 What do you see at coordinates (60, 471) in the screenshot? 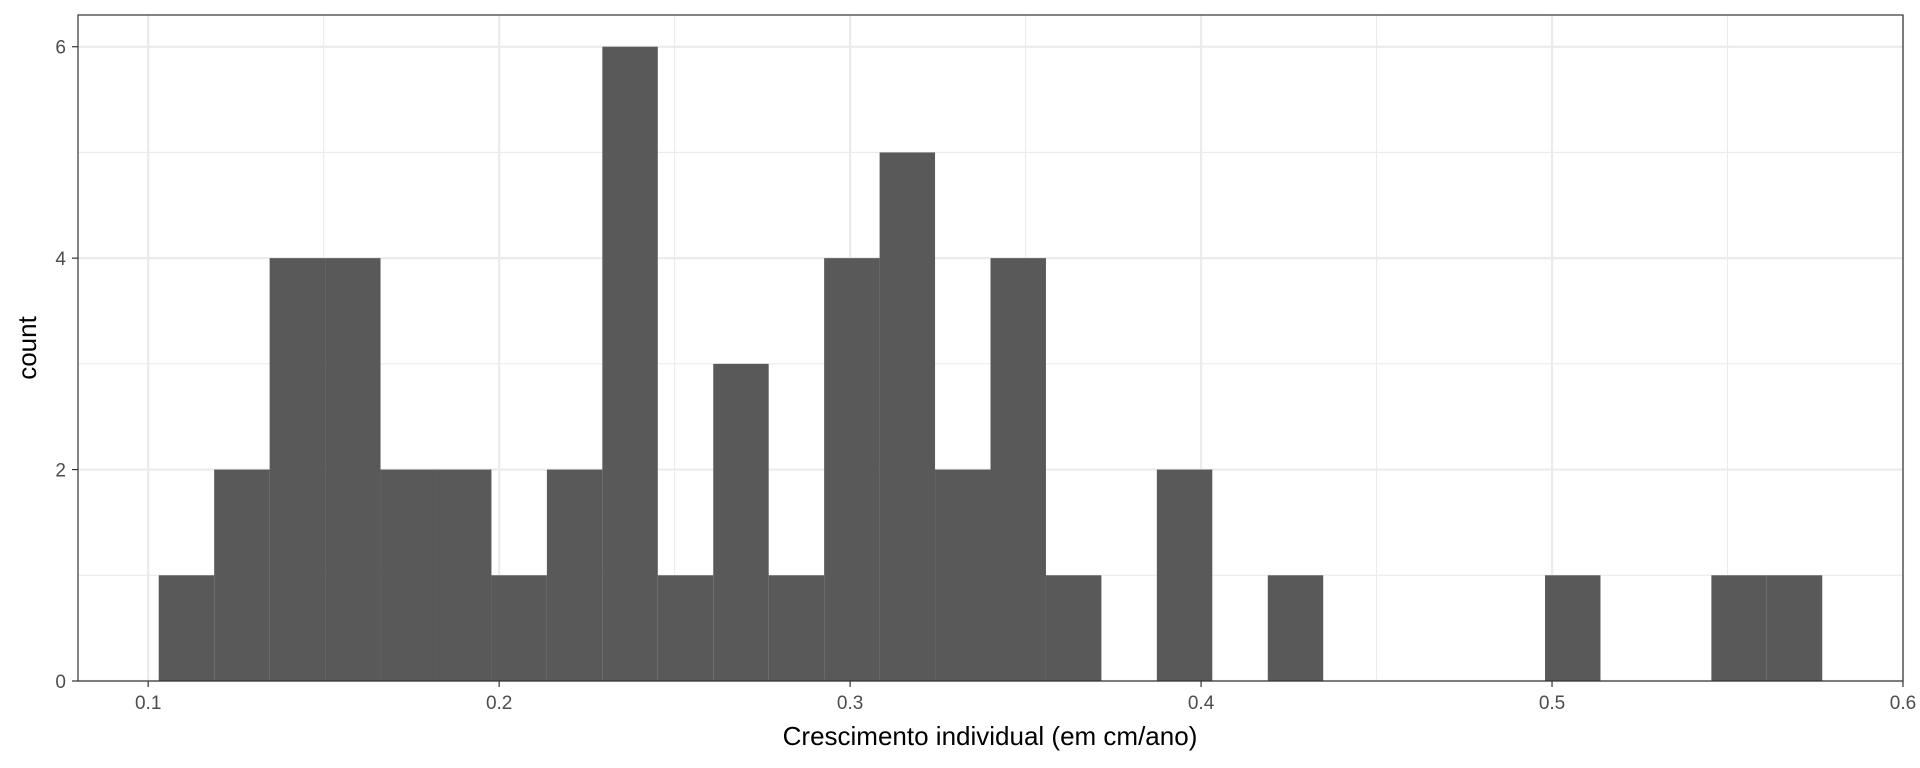
I see `y-tick-label: 2` at bounding box center [60, 471].